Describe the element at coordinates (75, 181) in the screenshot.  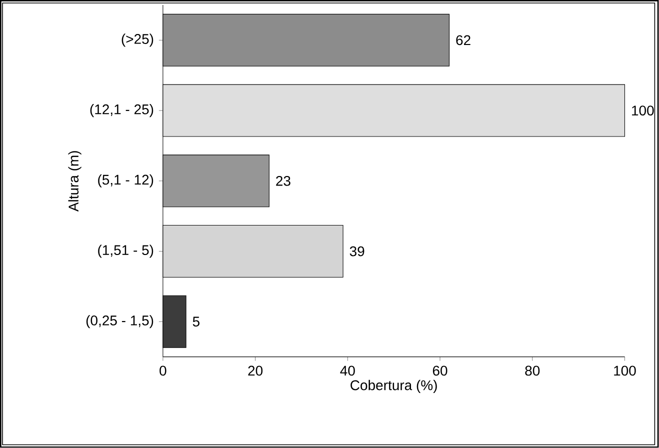
I see `y-axis-title: Altura (m)` at that location.